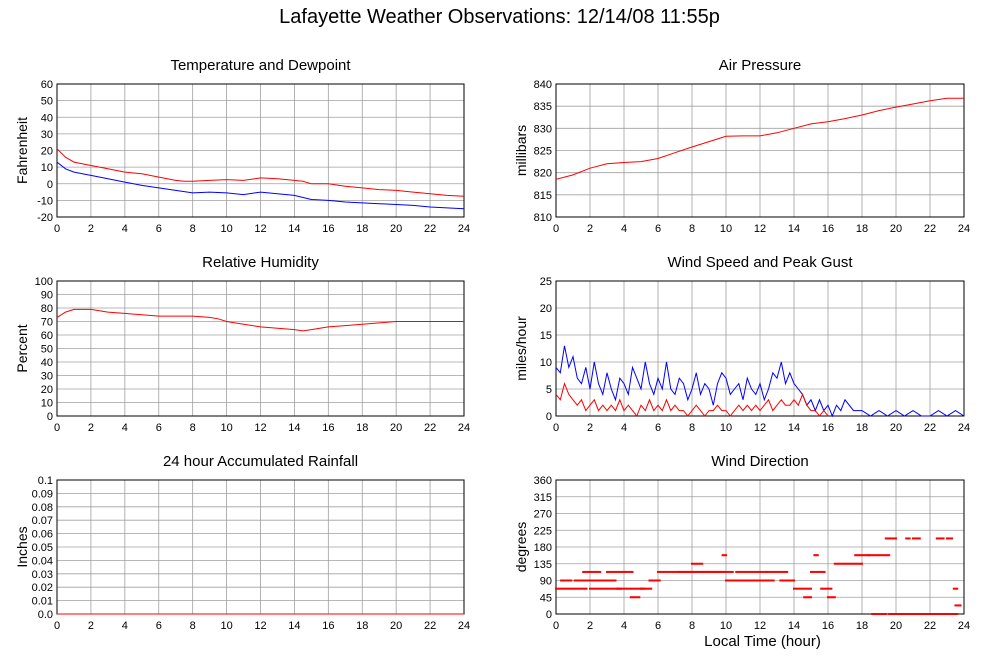 The width and height of the screenshot is (999, 659). I want to click on temp-ytick-label: 0, so click(50, 185).